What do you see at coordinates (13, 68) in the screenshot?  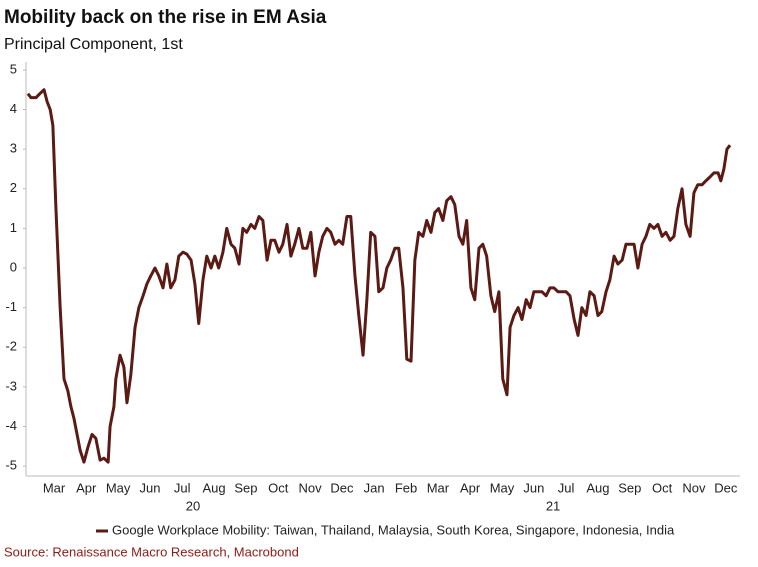 I see `y-tick-label: 5` at bounding box center [13, 68].